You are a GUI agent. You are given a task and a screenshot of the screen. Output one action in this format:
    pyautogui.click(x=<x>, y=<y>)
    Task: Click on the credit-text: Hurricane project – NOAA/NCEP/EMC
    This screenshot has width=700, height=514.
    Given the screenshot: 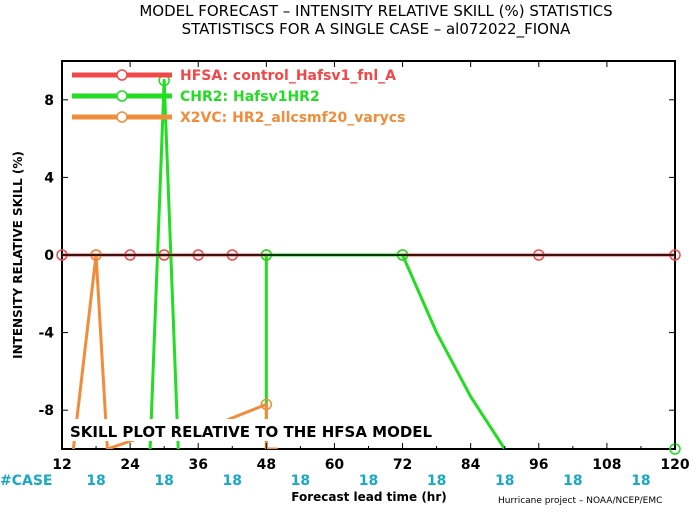 What is the action you would take?
    pyautogui.click(x=580, y=501)
    